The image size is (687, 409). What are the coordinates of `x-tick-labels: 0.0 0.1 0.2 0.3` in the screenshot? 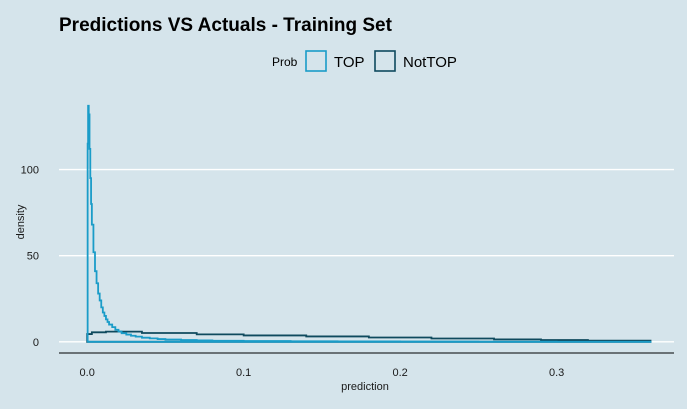 It's located at (322, 373).